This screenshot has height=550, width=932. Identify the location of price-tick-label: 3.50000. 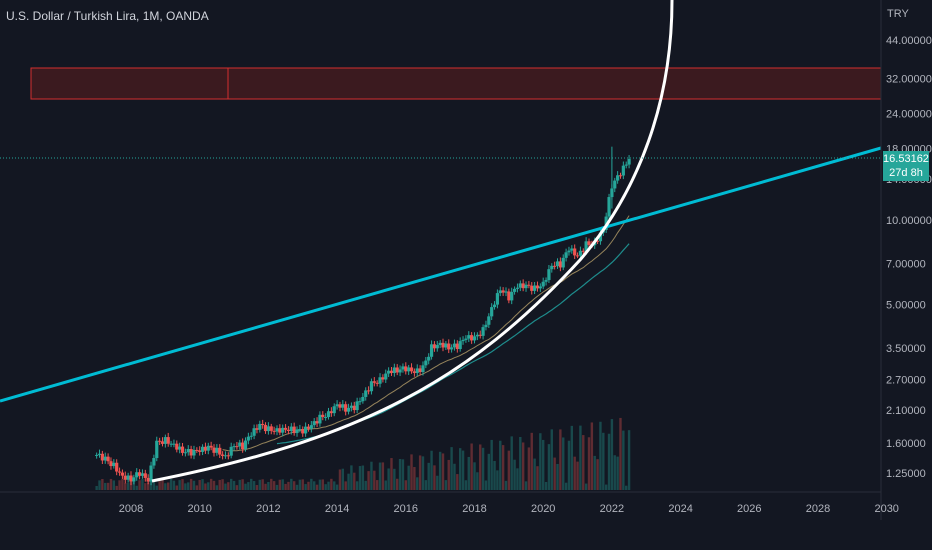
(906, 349).